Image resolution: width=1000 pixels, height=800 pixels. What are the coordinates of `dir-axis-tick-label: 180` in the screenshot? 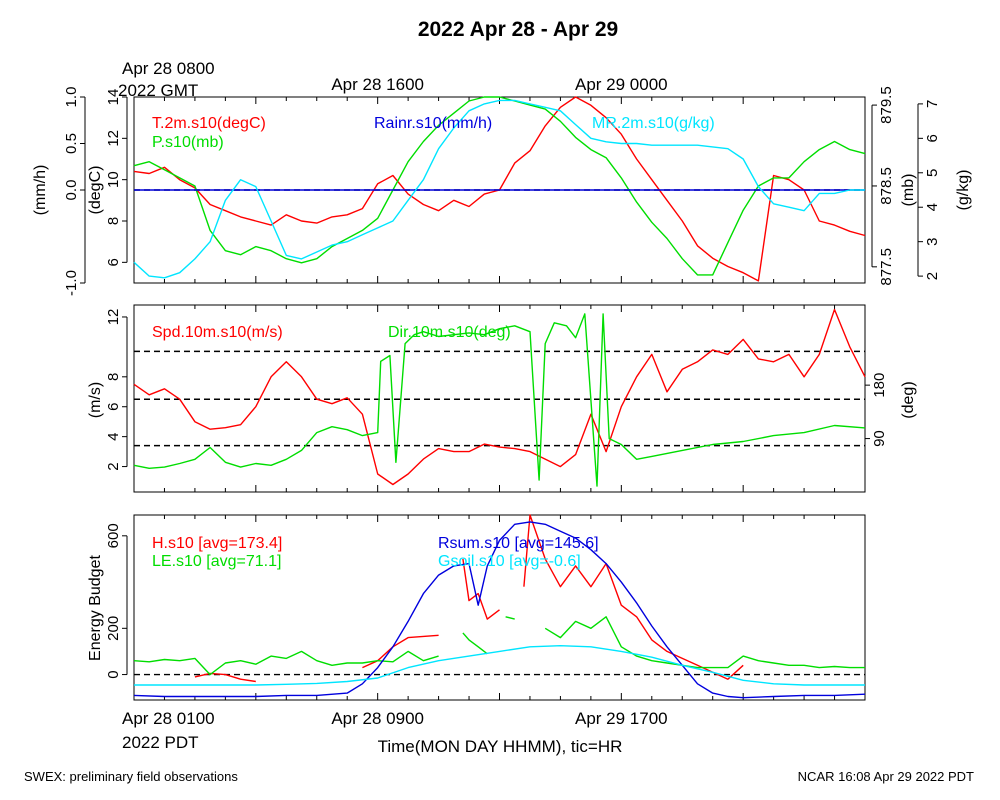 It's located at (879, 385).